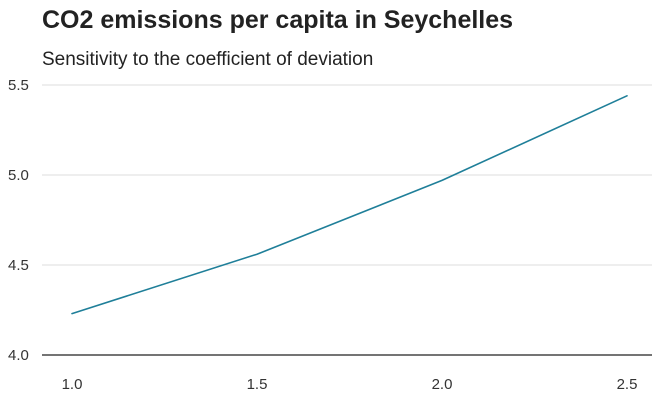  What do you see at coordinates (350, 384) in the screenshot?
I see `x-axis-ticks: 1.0 1.5 2.0 2.5` at bounding box center [350, 384].